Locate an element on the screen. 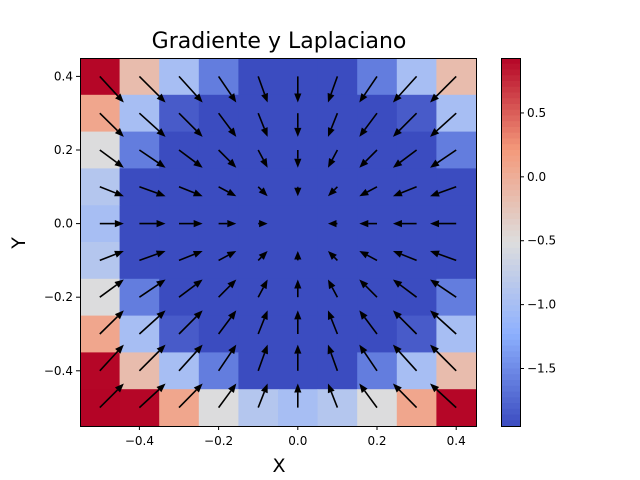  x-tick-label: −0.2 is located at coordinates (218, 441).